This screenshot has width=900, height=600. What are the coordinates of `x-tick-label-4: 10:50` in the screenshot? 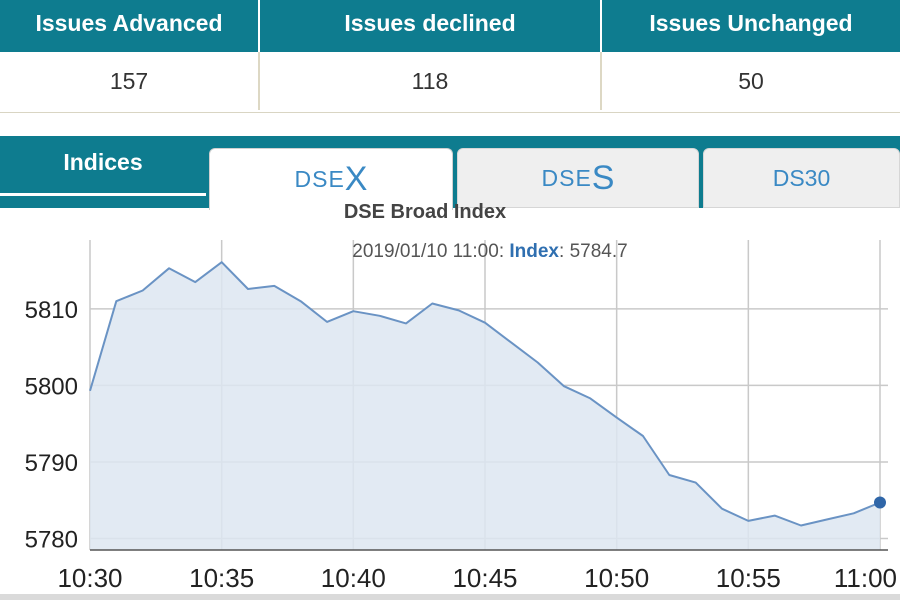 It's located at (616, 578).